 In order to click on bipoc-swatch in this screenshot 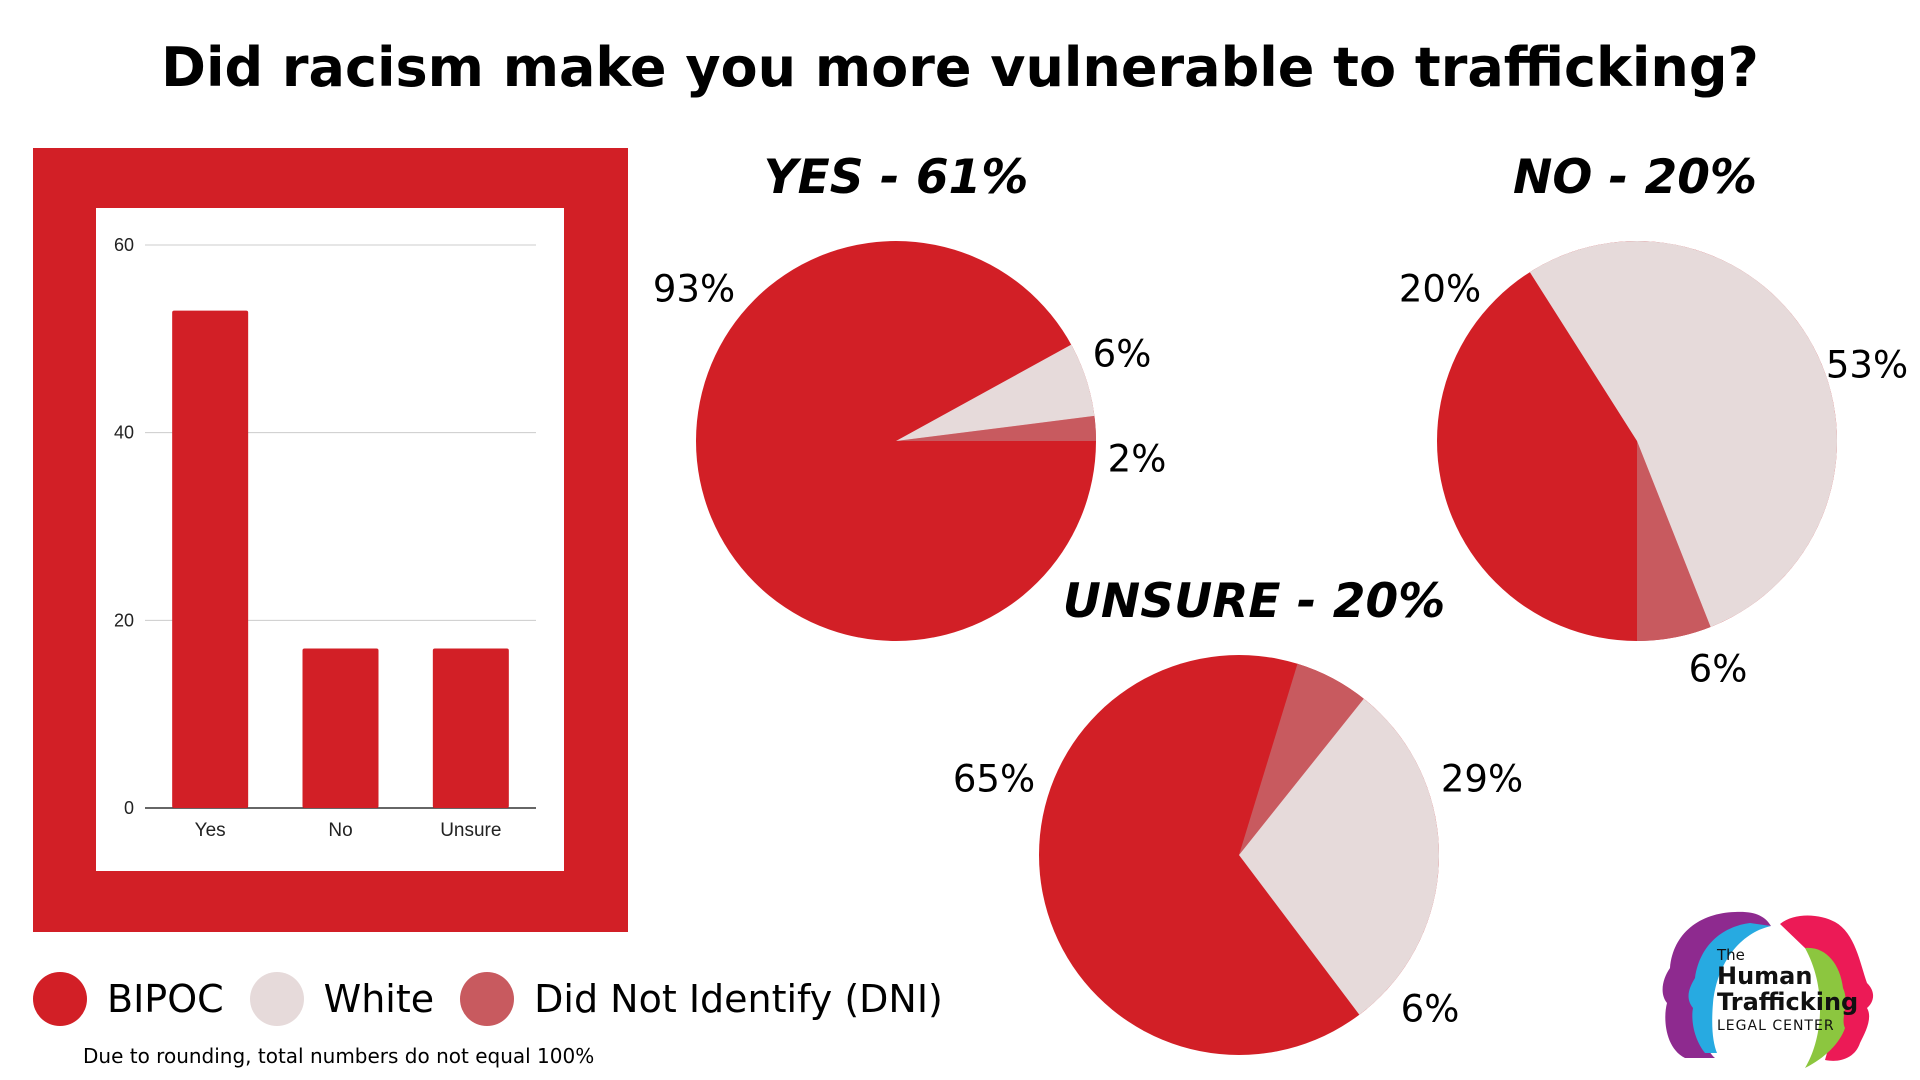, I will do `click(60, 999)`.